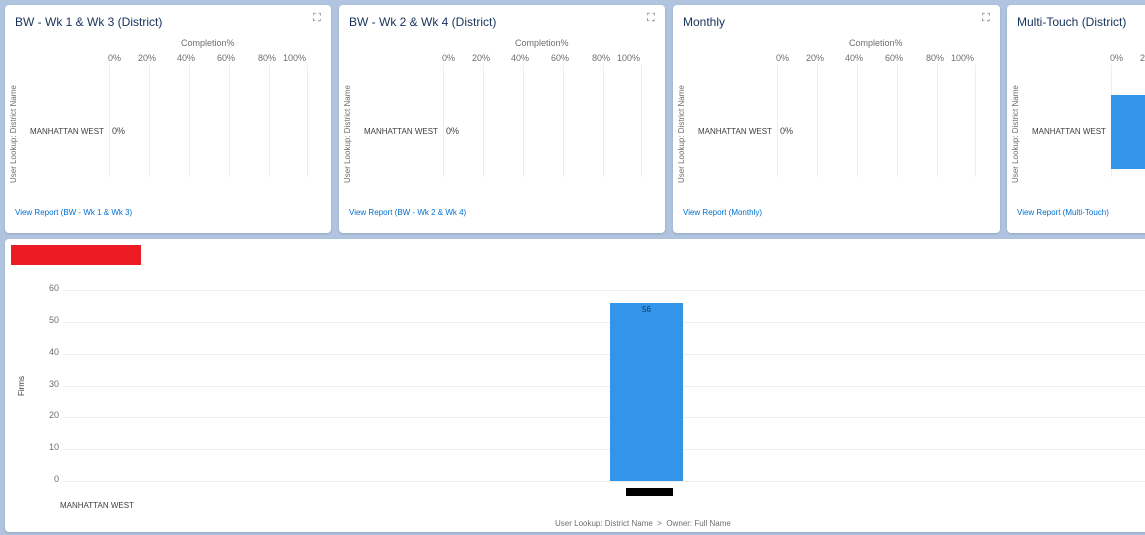  I want to click on y-tick-label: 60, so click(53, 288).